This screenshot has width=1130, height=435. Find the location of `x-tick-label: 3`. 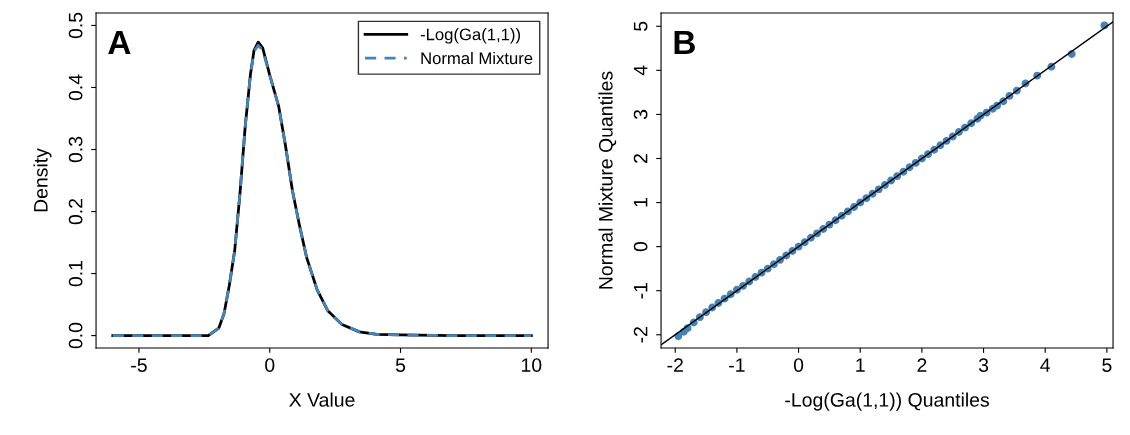

x-tick-label: 3 is located at coordinates (983, 365).